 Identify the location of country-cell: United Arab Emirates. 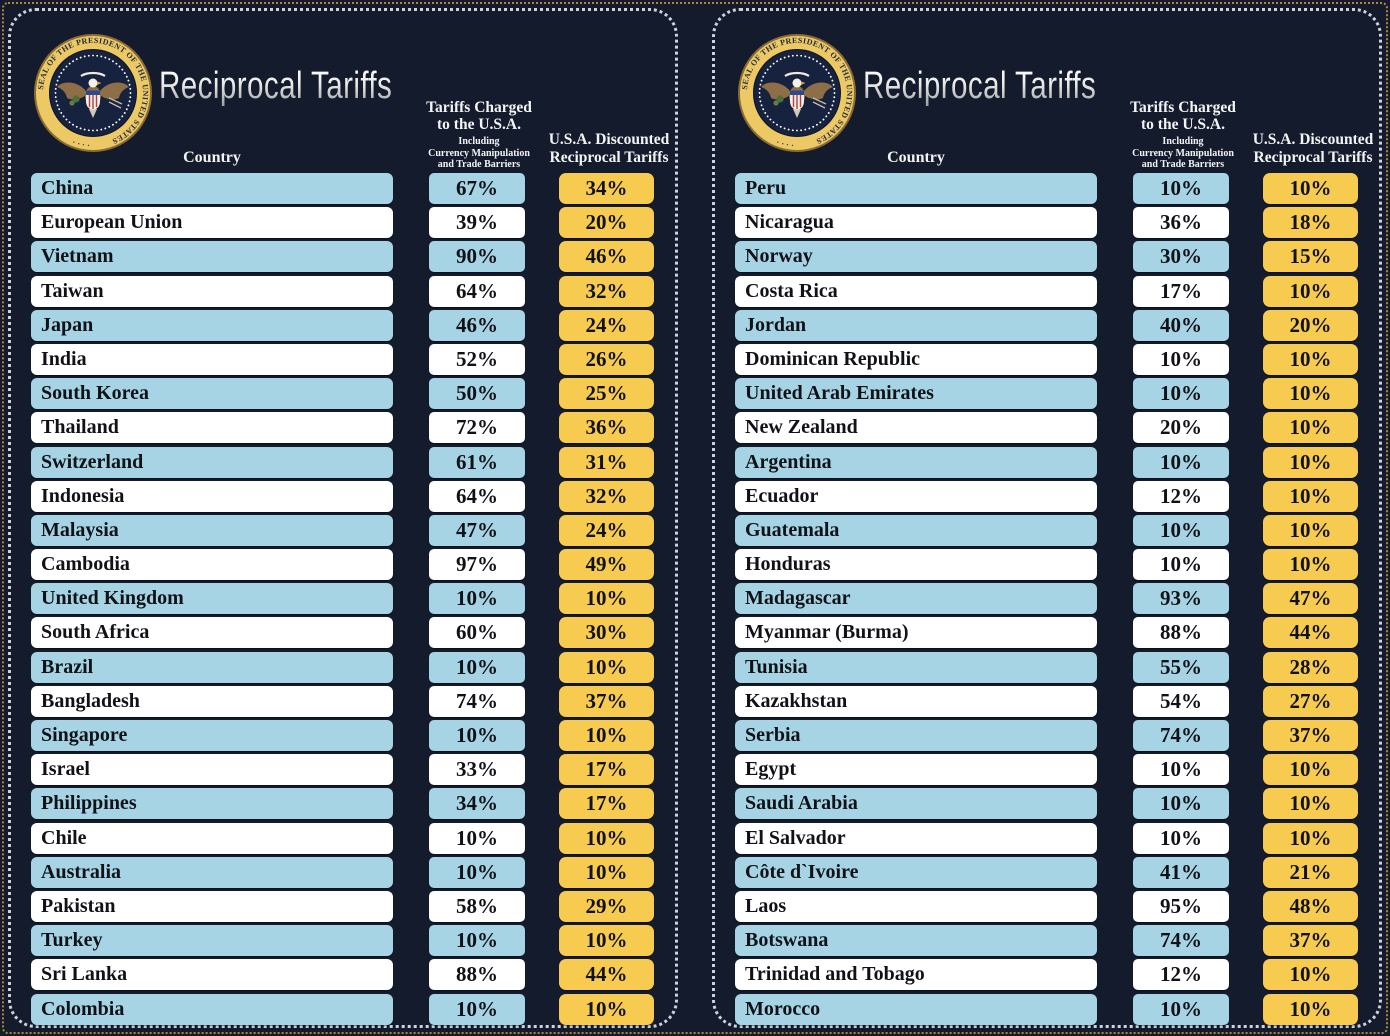
(916, 394).